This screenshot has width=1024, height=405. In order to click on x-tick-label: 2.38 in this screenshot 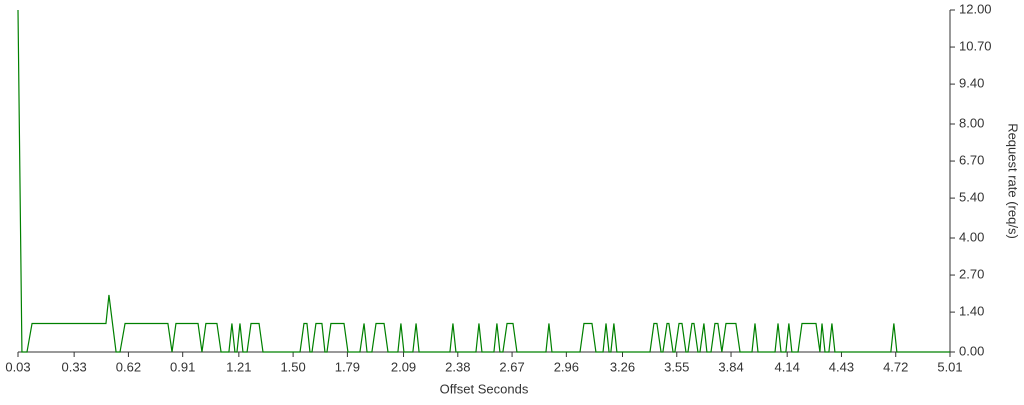, I will do `click(457, 366)`.